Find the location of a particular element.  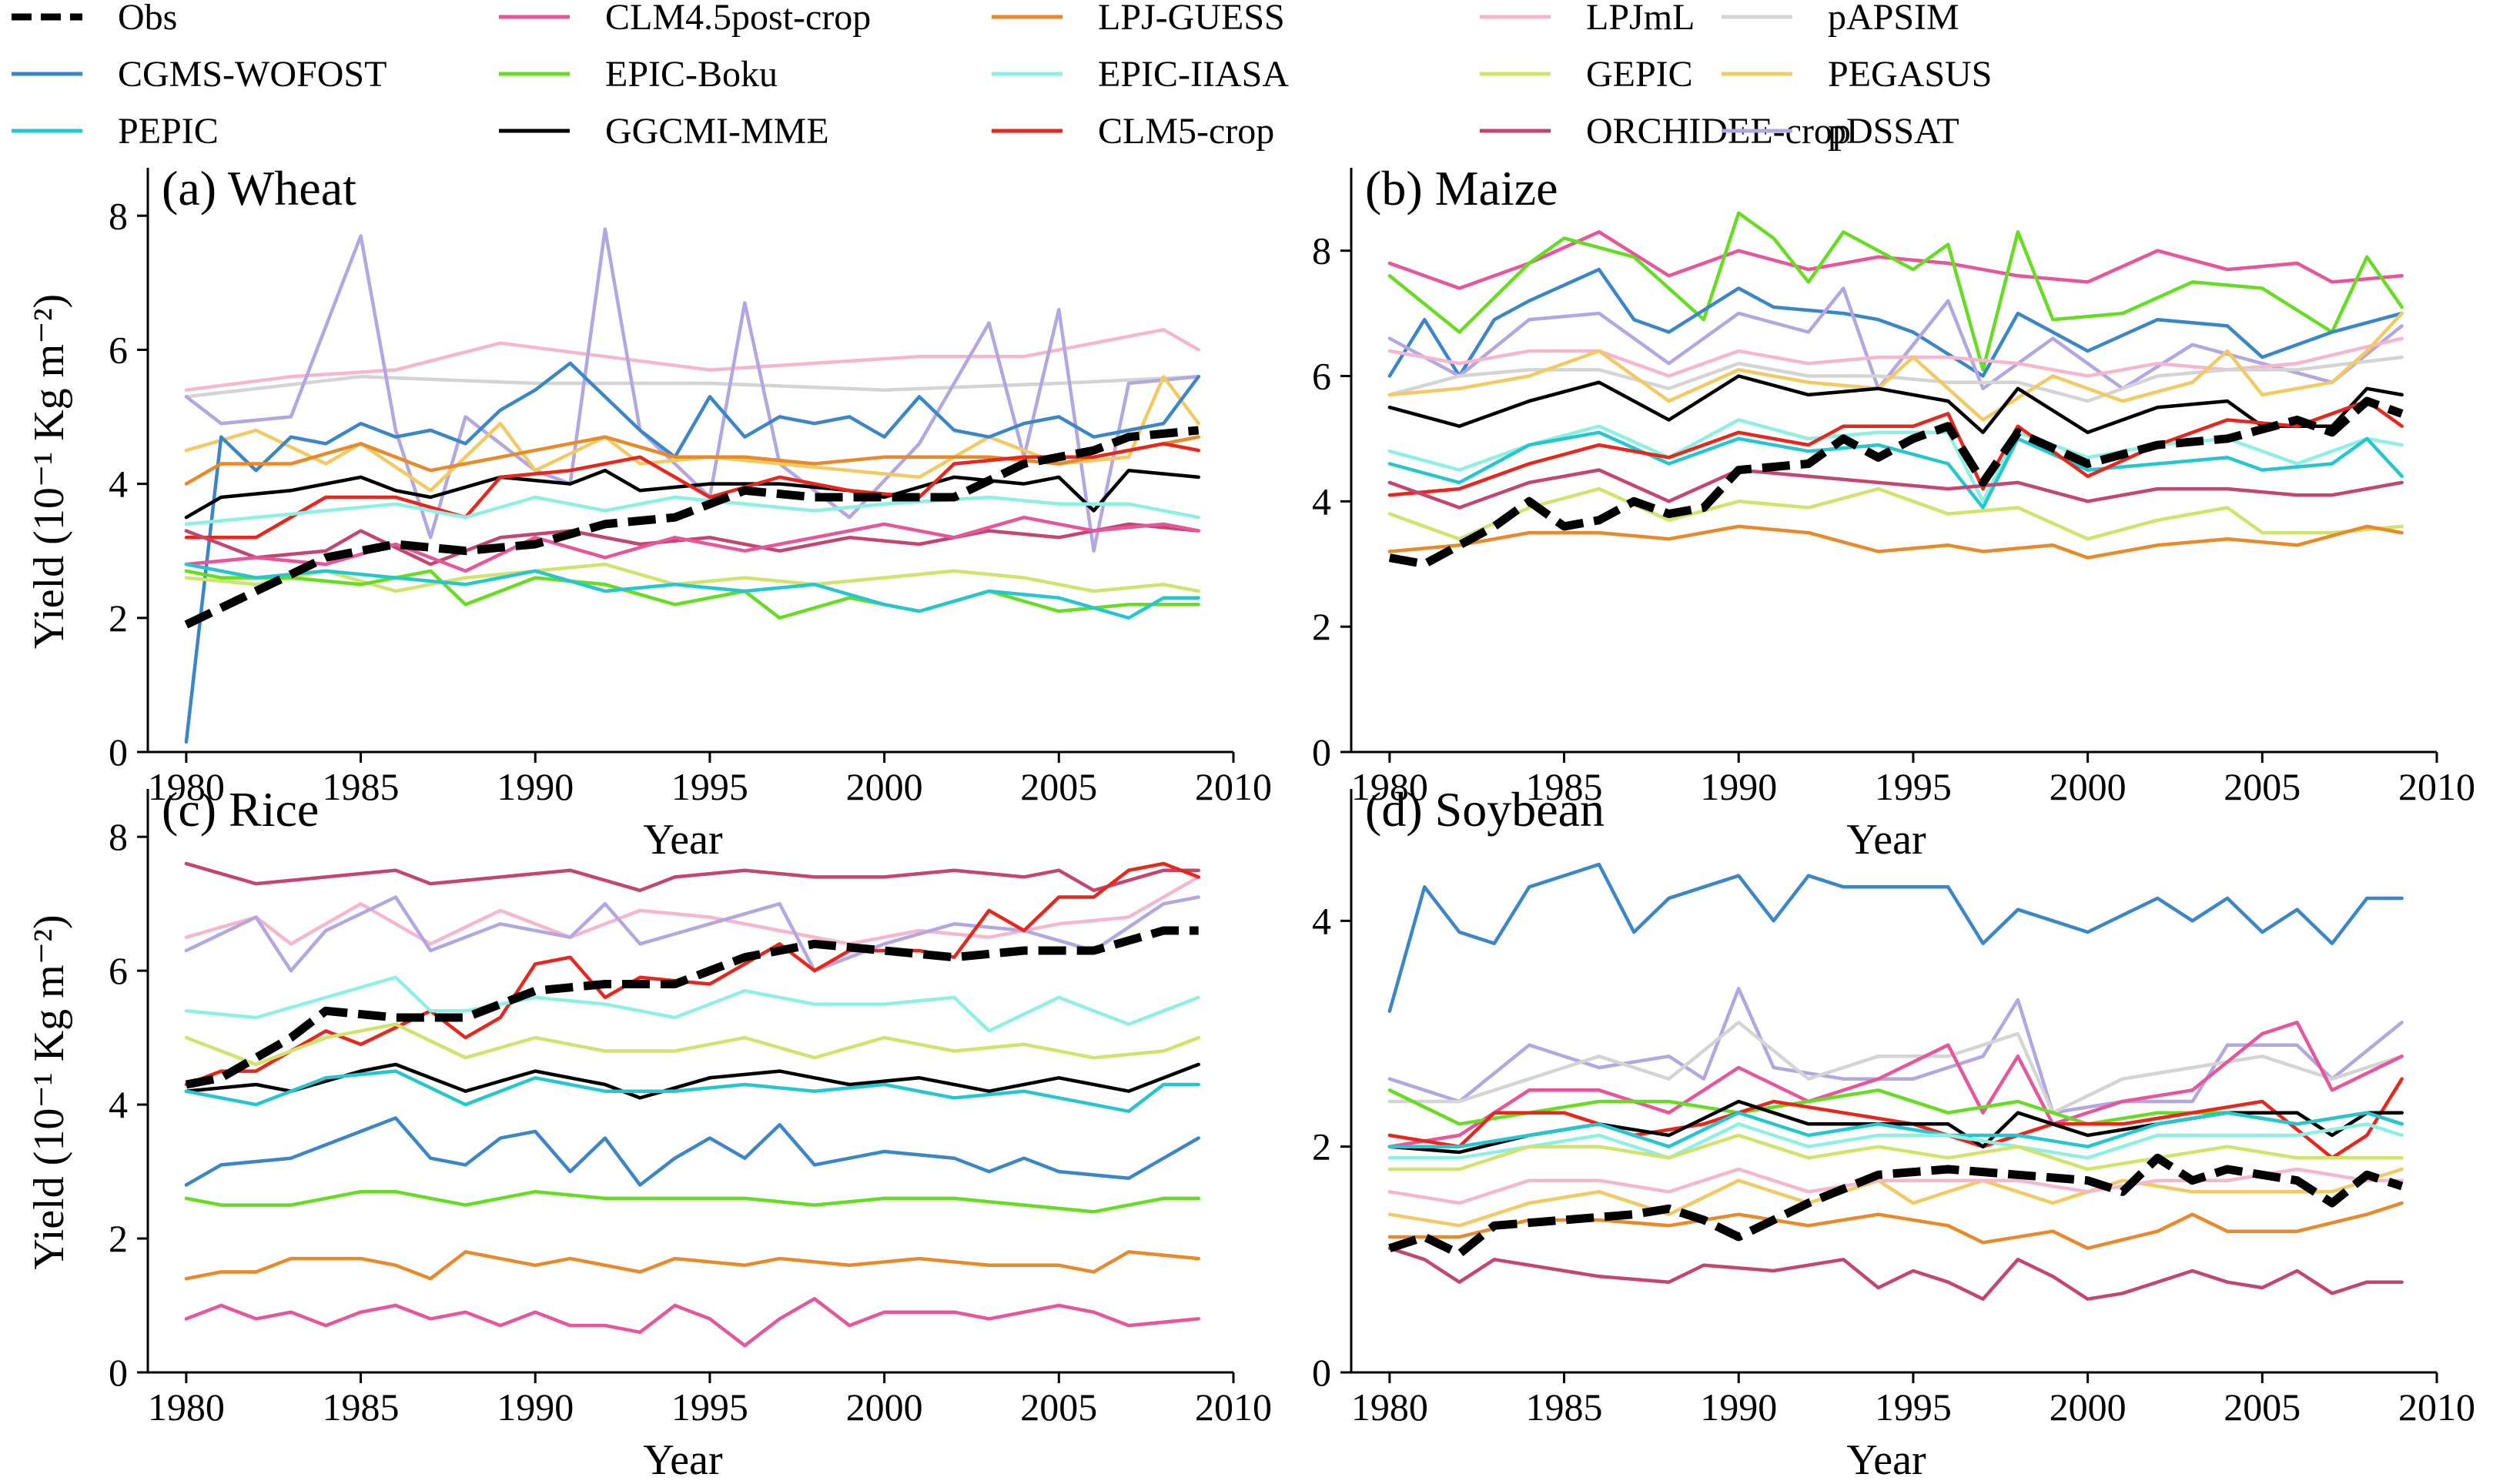

y-tick-label: 4 is located at coordinates (1321, 921).